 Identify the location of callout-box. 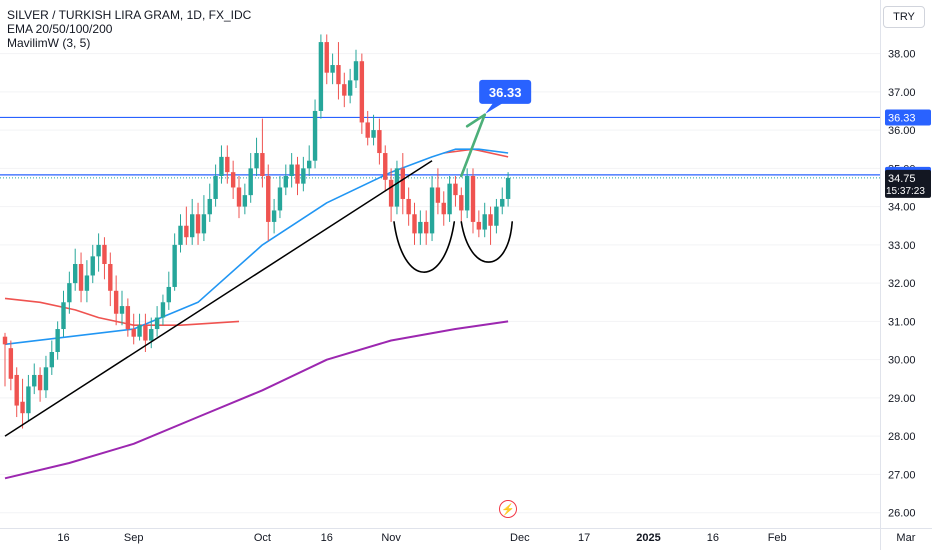
(505, 91).